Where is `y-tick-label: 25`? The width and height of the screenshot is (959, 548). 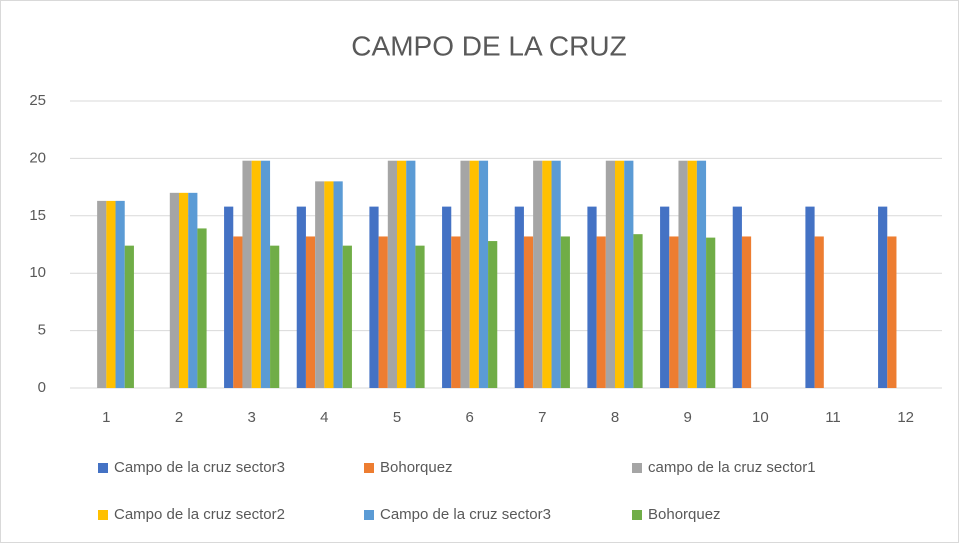
y-tick-label: 25 is located at coordinates (37, 100).